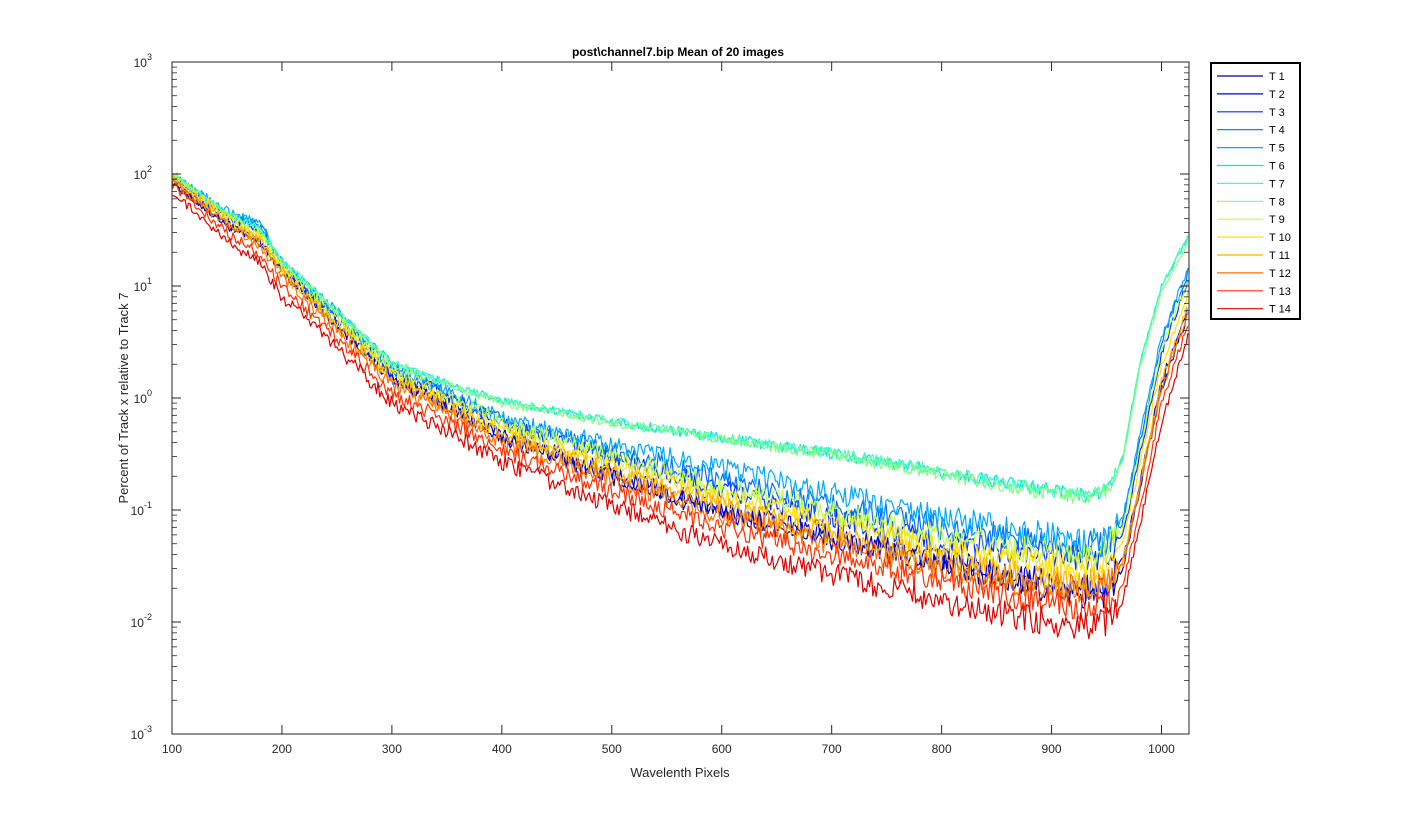 The height and width of the screenshot is (825, 1425). I want to click on legend-label: T 4, so click(1277, 131).